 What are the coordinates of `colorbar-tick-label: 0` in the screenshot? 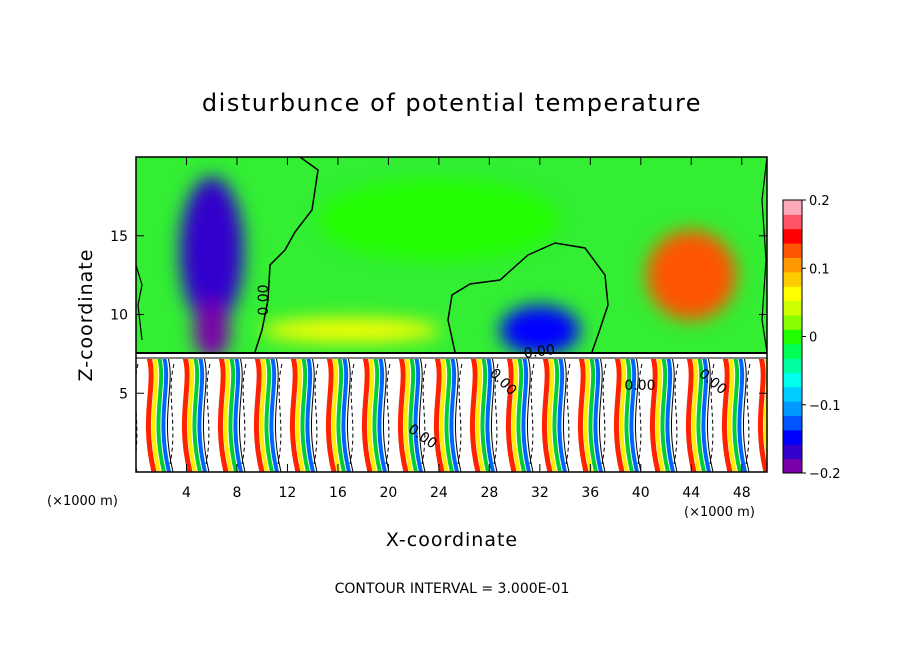 It's located at (813, 338).